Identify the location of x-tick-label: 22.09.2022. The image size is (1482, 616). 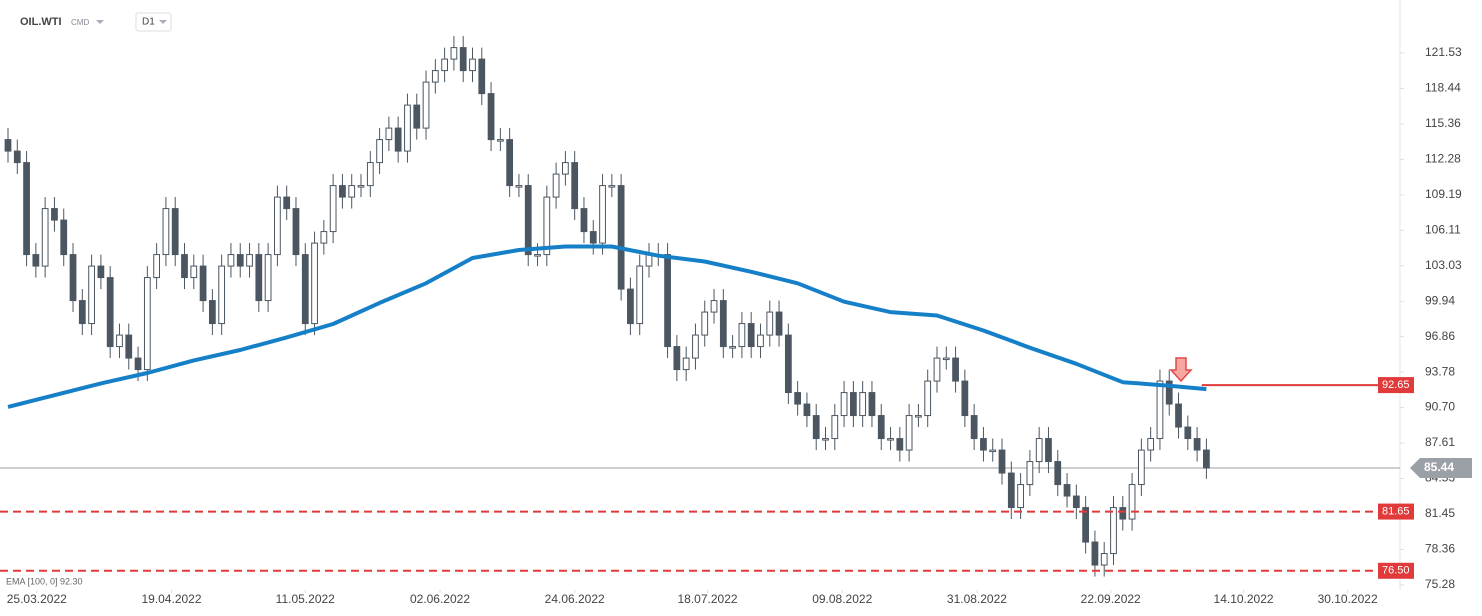
(1111, 599).